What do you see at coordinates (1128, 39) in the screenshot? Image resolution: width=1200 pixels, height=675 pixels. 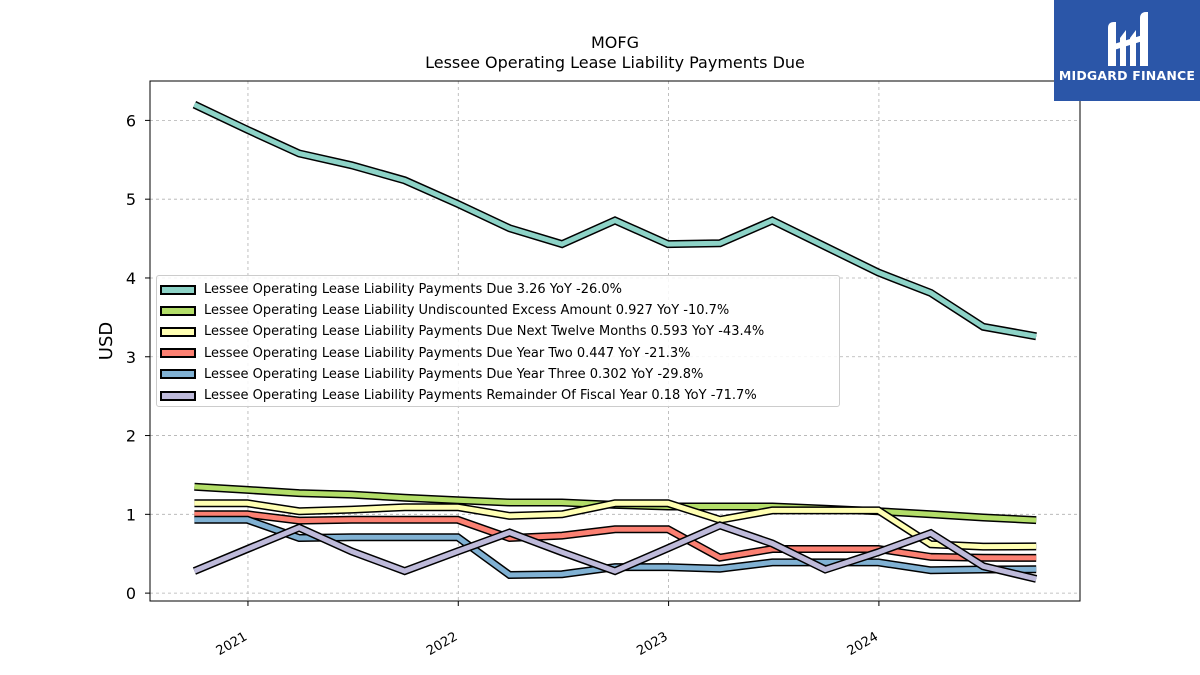 I see `midgard-logo-mark-icon` at bounding box center [1128, 39].